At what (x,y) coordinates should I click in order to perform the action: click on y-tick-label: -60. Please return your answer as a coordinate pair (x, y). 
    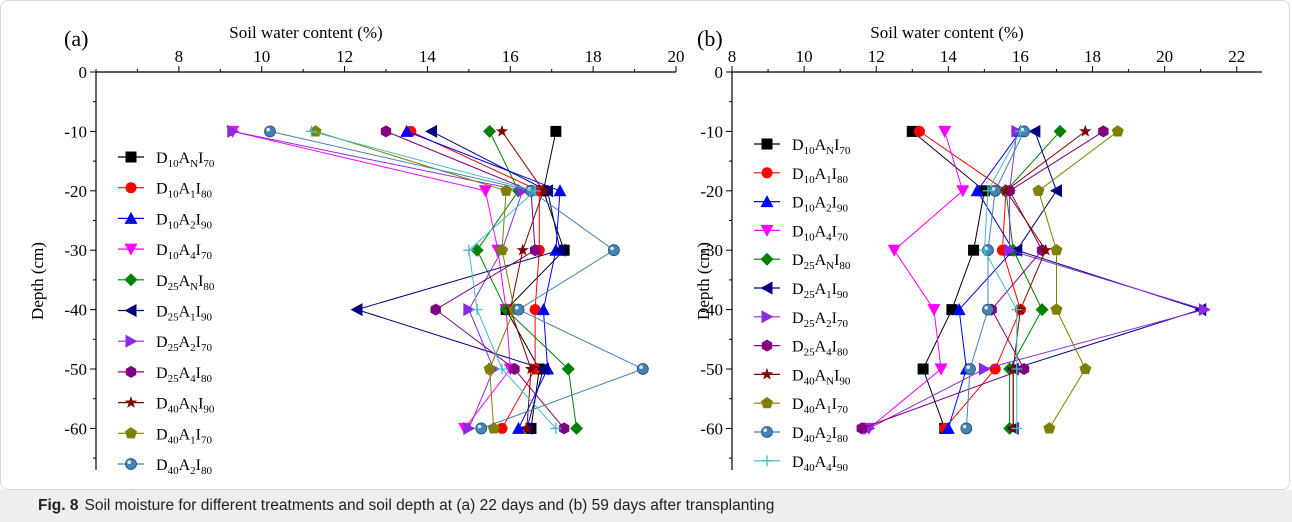
    Looking at the image, I should click on (75, 428).